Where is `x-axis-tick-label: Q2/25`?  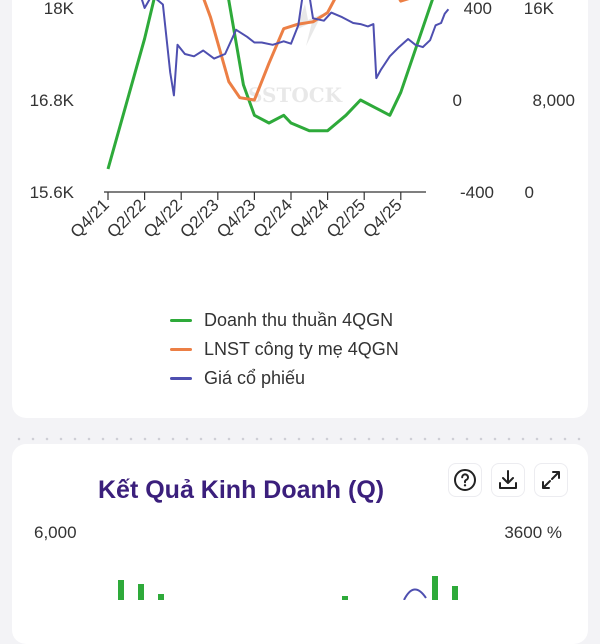 x-axis-tick-label: Q2/25 is located at coordinates (346, 218).